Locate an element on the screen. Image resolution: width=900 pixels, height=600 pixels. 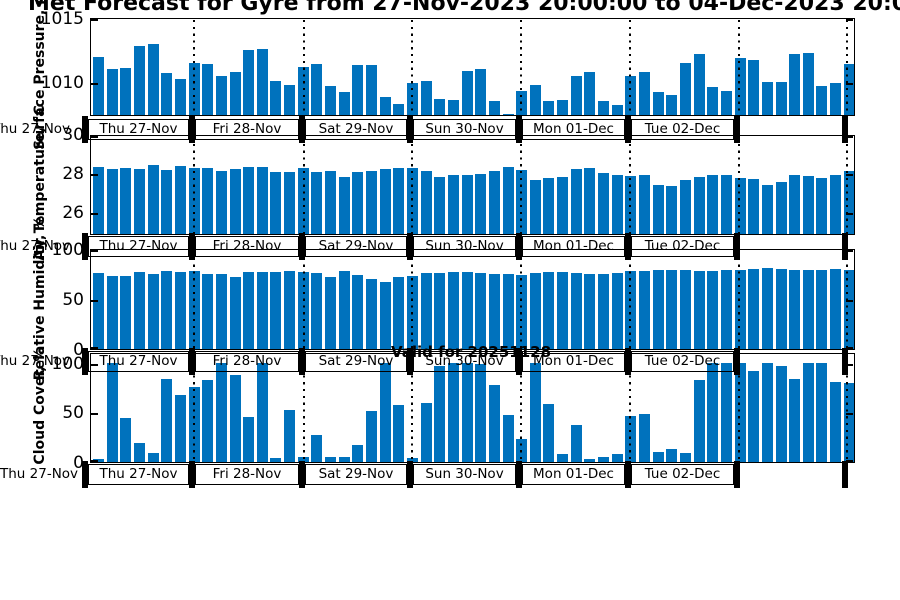
ytick-label: 100 is located at coordinates (67, 363).